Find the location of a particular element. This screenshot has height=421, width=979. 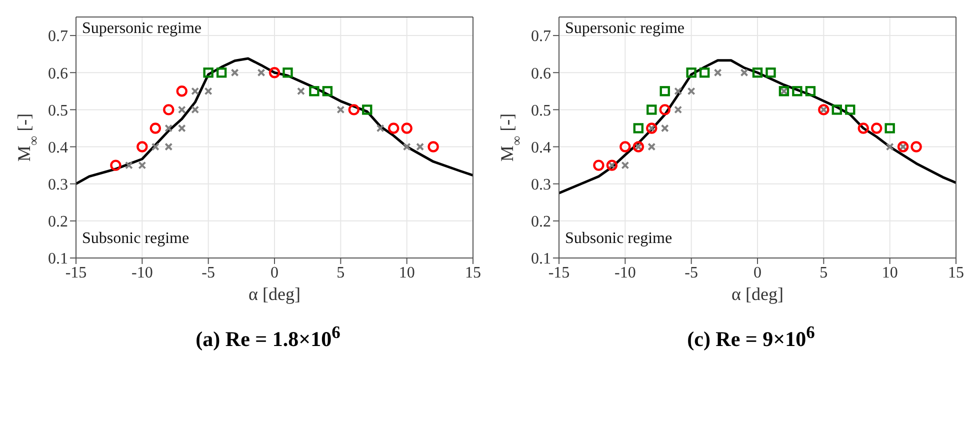

text: (a) Re = 1.8×10$^{6}$ is located at coordinates (268, 337).